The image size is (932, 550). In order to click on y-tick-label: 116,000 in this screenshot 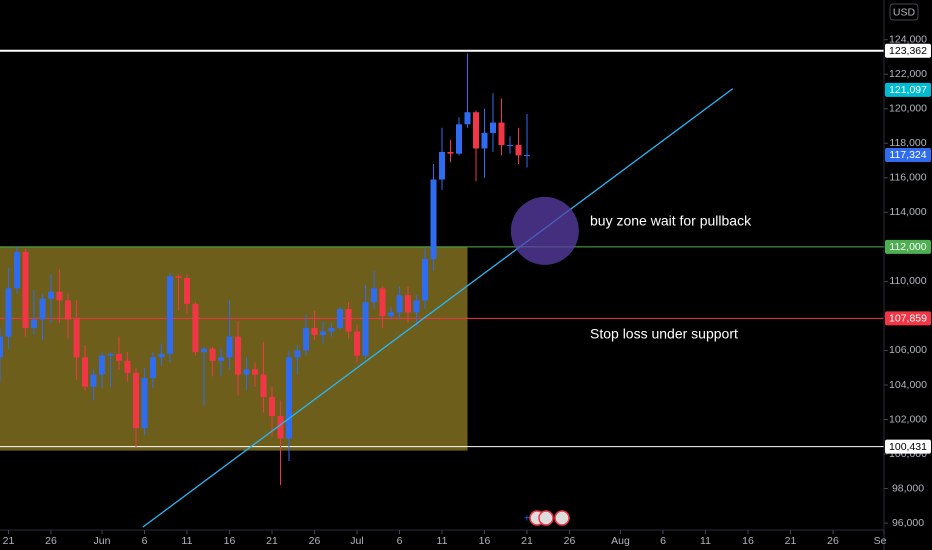, I will do `click(907, 178)`.